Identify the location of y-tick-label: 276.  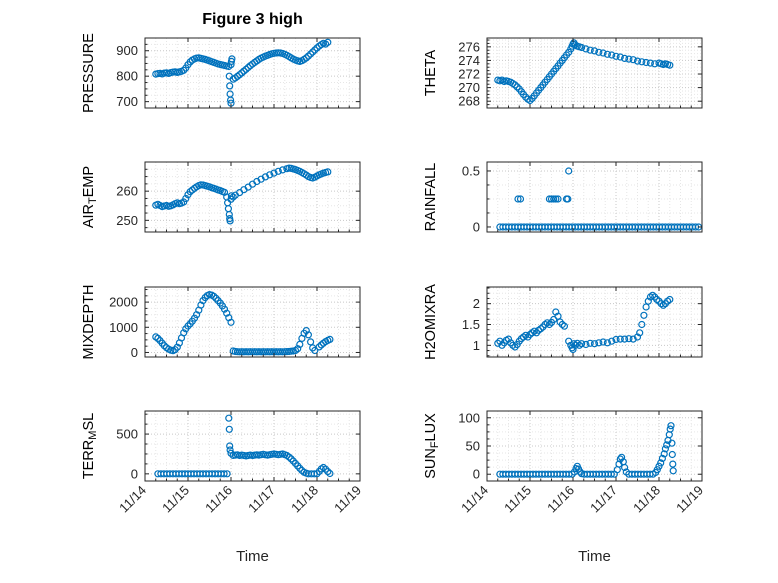
(469, 46).